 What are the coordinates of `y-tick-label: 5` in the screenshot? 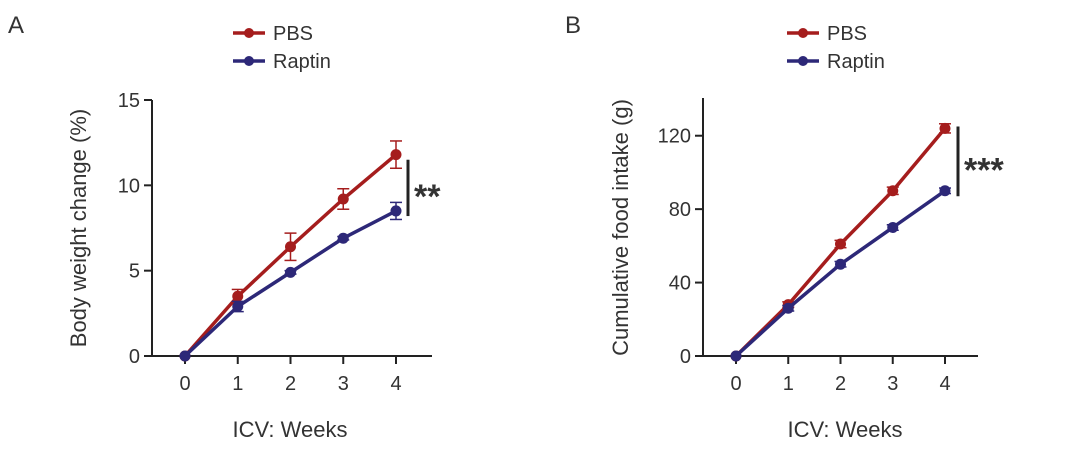 It's located at (134, 272).